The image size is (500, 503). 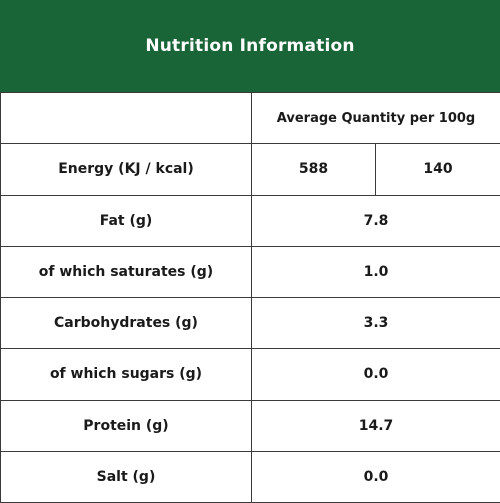 I want to click on protein-row: Protein (g) 14.7, so click(x=250, y=425).